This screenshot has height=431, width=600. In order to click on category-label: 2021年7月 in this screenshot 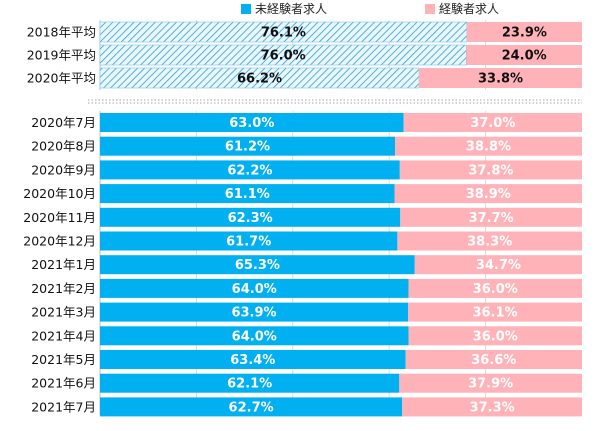, I will do `click(63, 406)`.